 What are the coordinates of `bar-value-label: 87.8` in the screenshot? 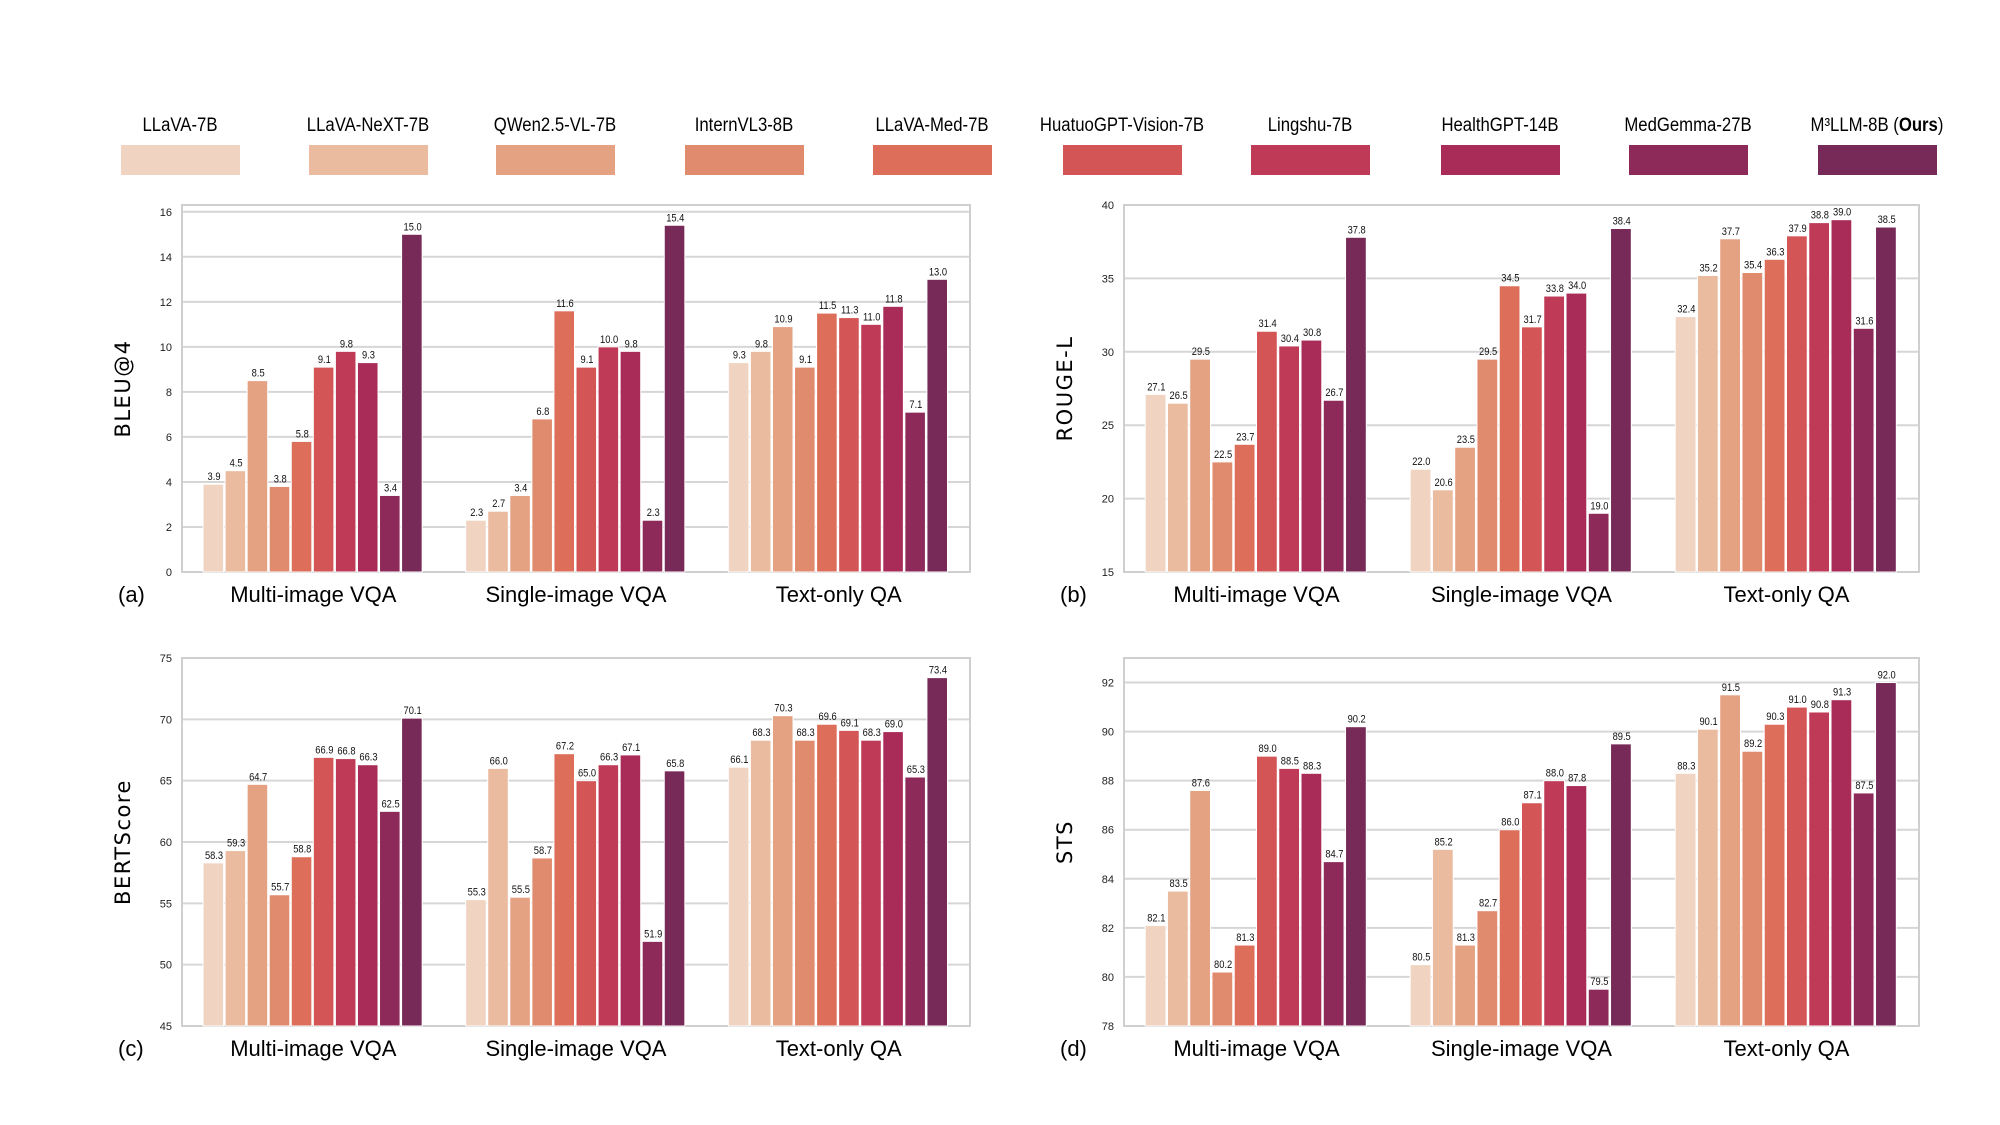 It's located at (1577, 779).